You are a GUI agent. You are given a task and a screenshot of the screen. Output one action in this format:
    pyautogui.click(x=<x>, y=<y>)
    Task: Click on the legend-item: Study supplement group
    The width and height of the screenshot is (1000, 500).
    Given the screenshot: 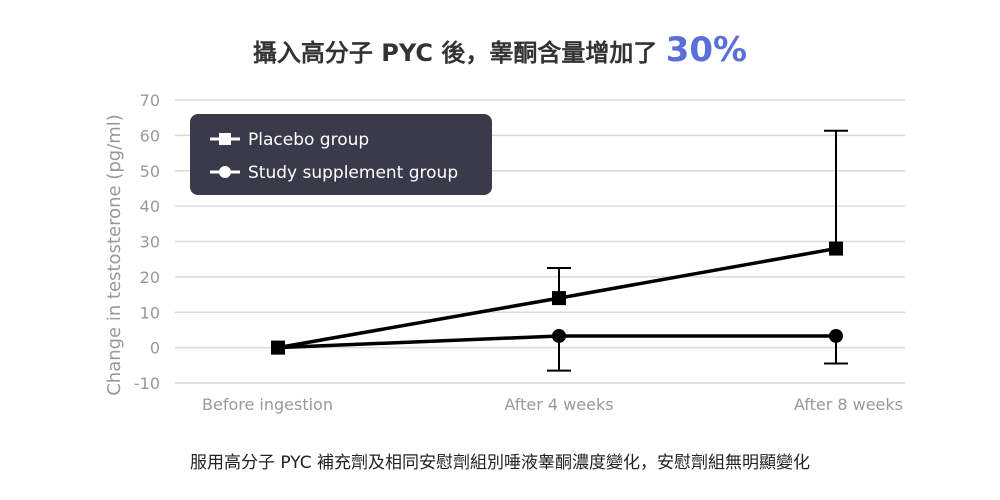 What is the action you would take?
    pyautogui.click(x=334, y=173)
    